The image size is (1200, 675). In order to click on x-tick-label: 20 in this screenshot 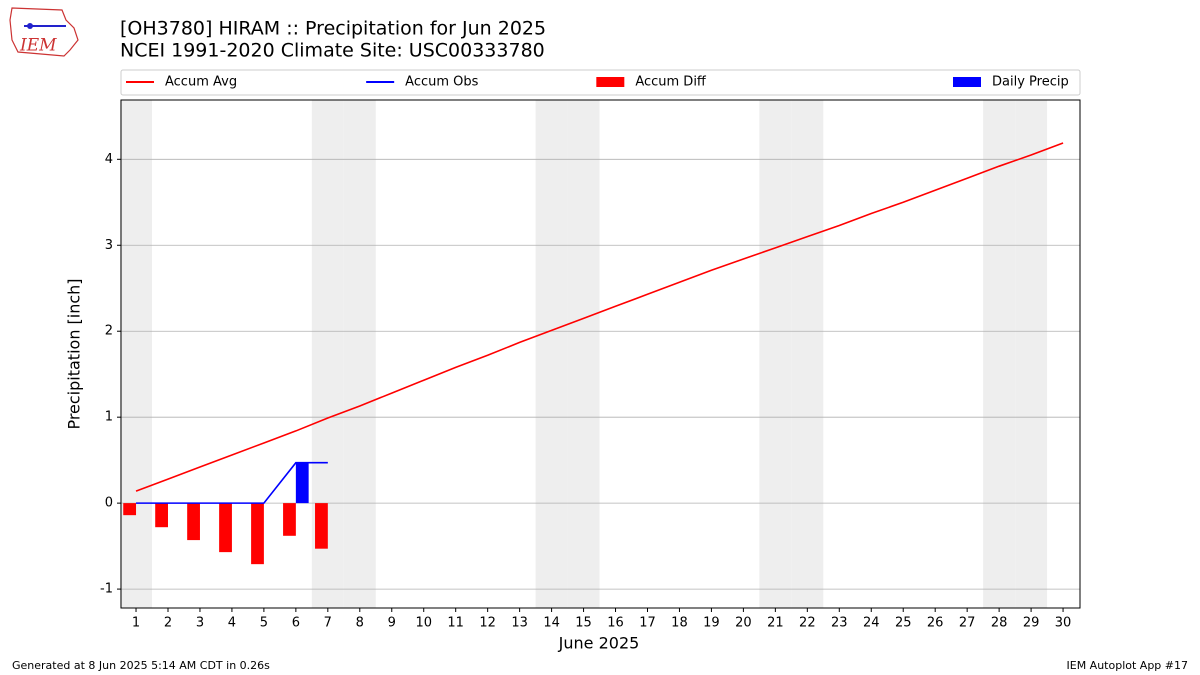, I will do `click(743, 623)`.